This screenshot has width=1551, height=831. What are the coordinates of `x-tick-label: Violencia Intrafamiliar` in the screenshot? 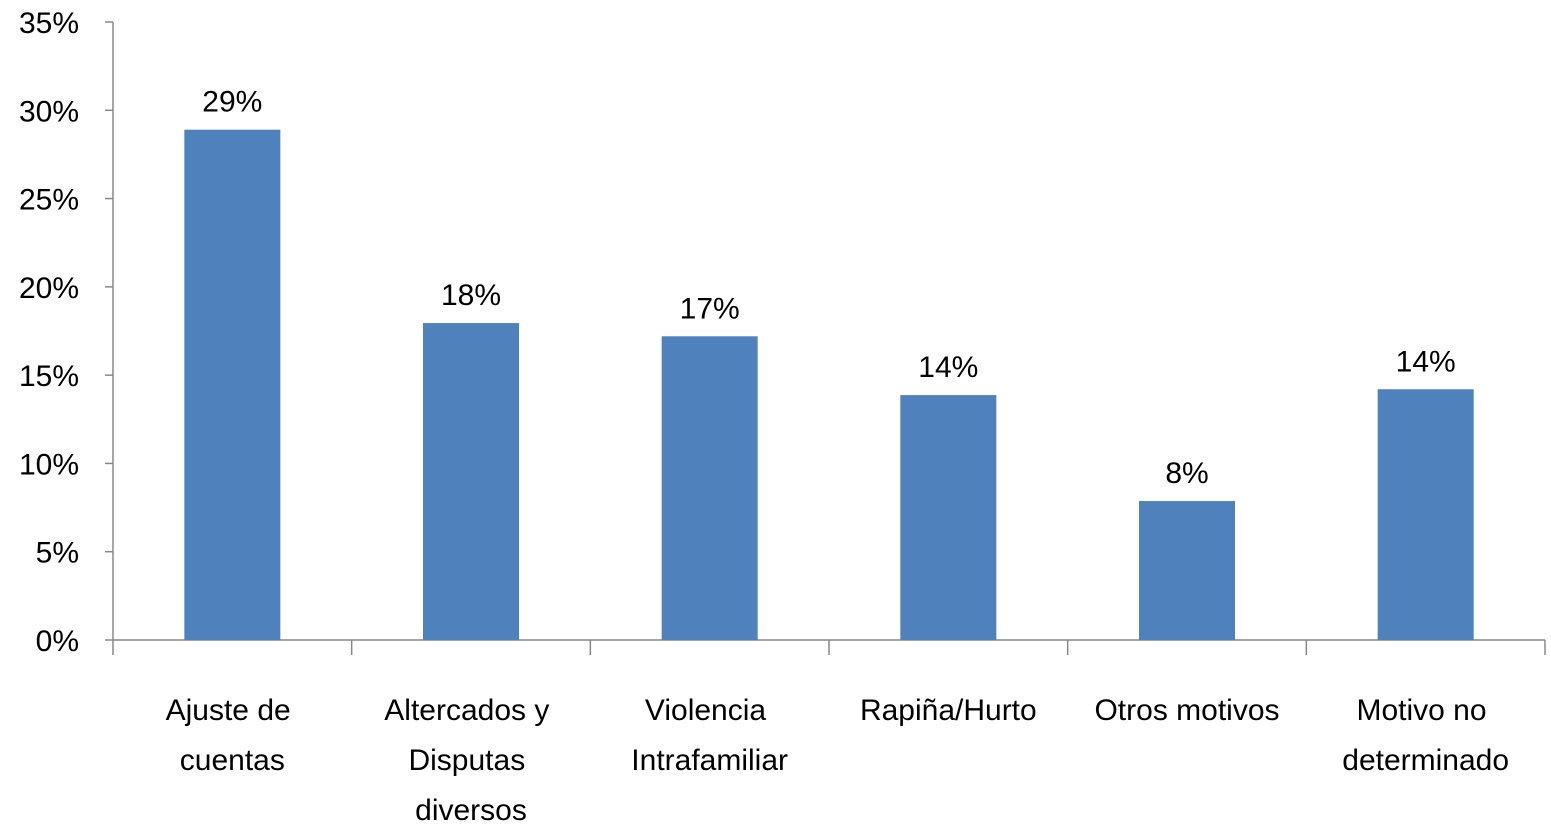 It's located at (709, 735).